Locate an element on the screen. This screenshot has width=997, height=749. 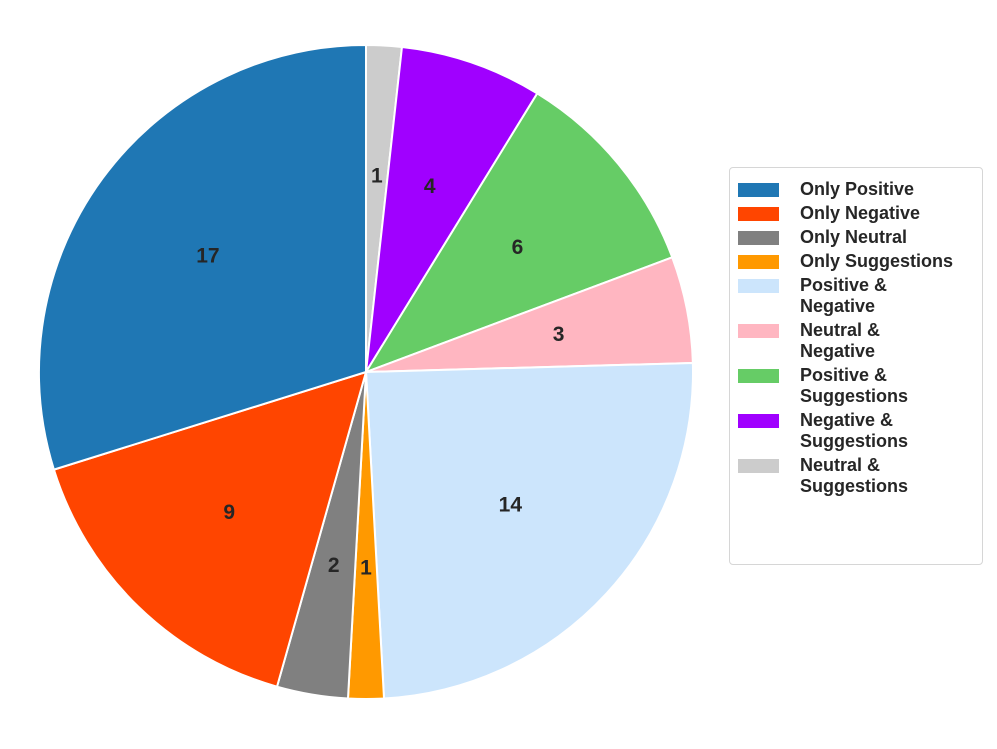
slice-value-label: 3 is located at coordinates (559, 334).